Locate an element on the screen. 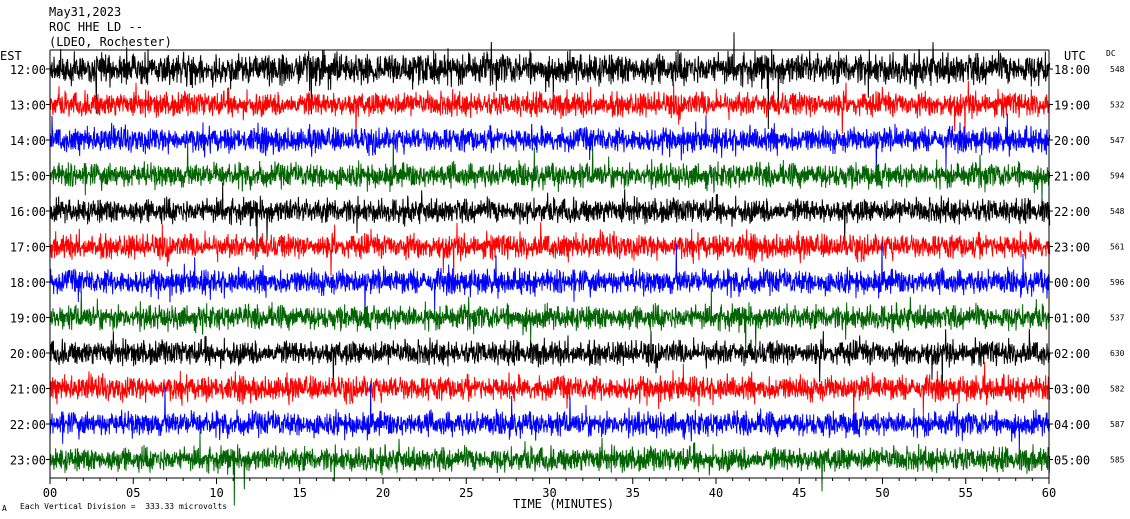 Image resolution: width=1130 pixels, height=519 pixels. dc-value-label: 594 is located at coordinates (1117, 176).